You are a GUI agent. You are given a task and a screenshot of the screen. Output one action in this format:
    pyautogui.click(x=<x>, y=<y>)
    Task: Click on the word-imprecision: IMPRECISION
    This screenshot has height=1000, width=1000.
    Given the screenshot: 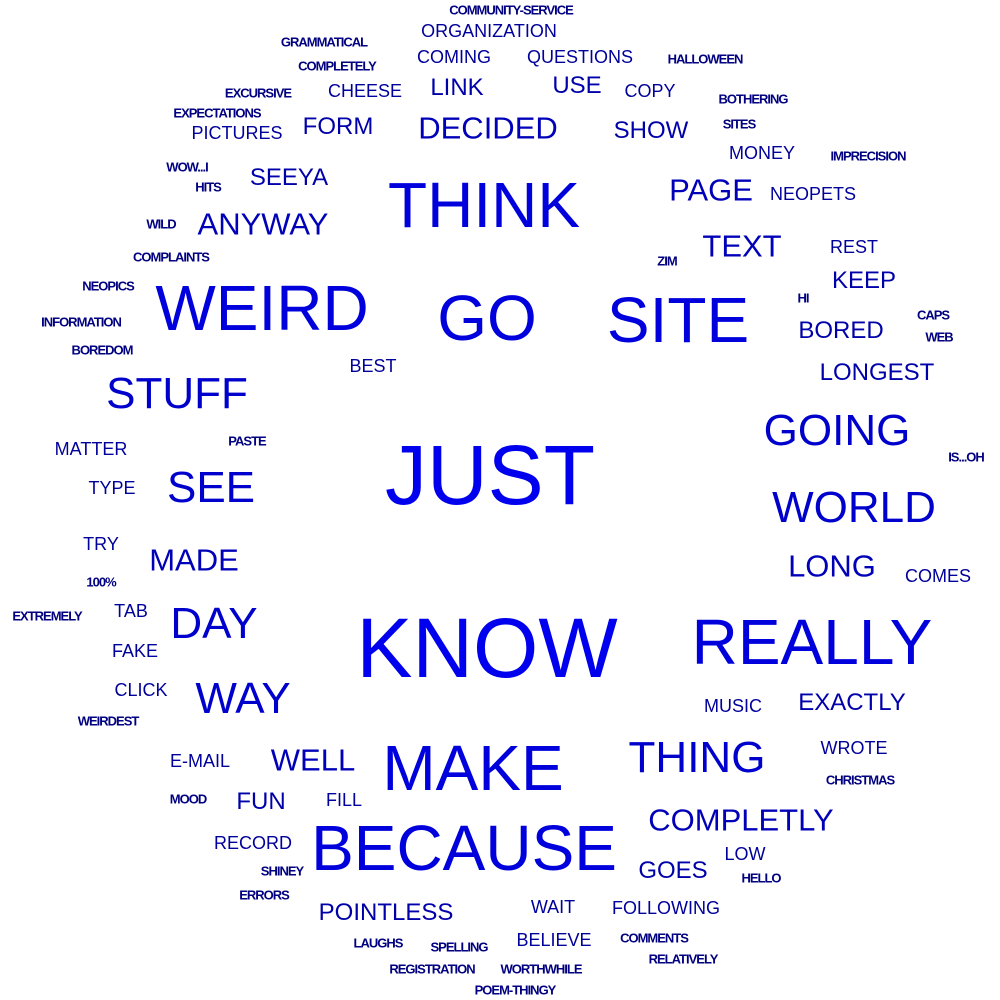 What is the action you would take?
    pyautogui.click(x=868, y=156)
    